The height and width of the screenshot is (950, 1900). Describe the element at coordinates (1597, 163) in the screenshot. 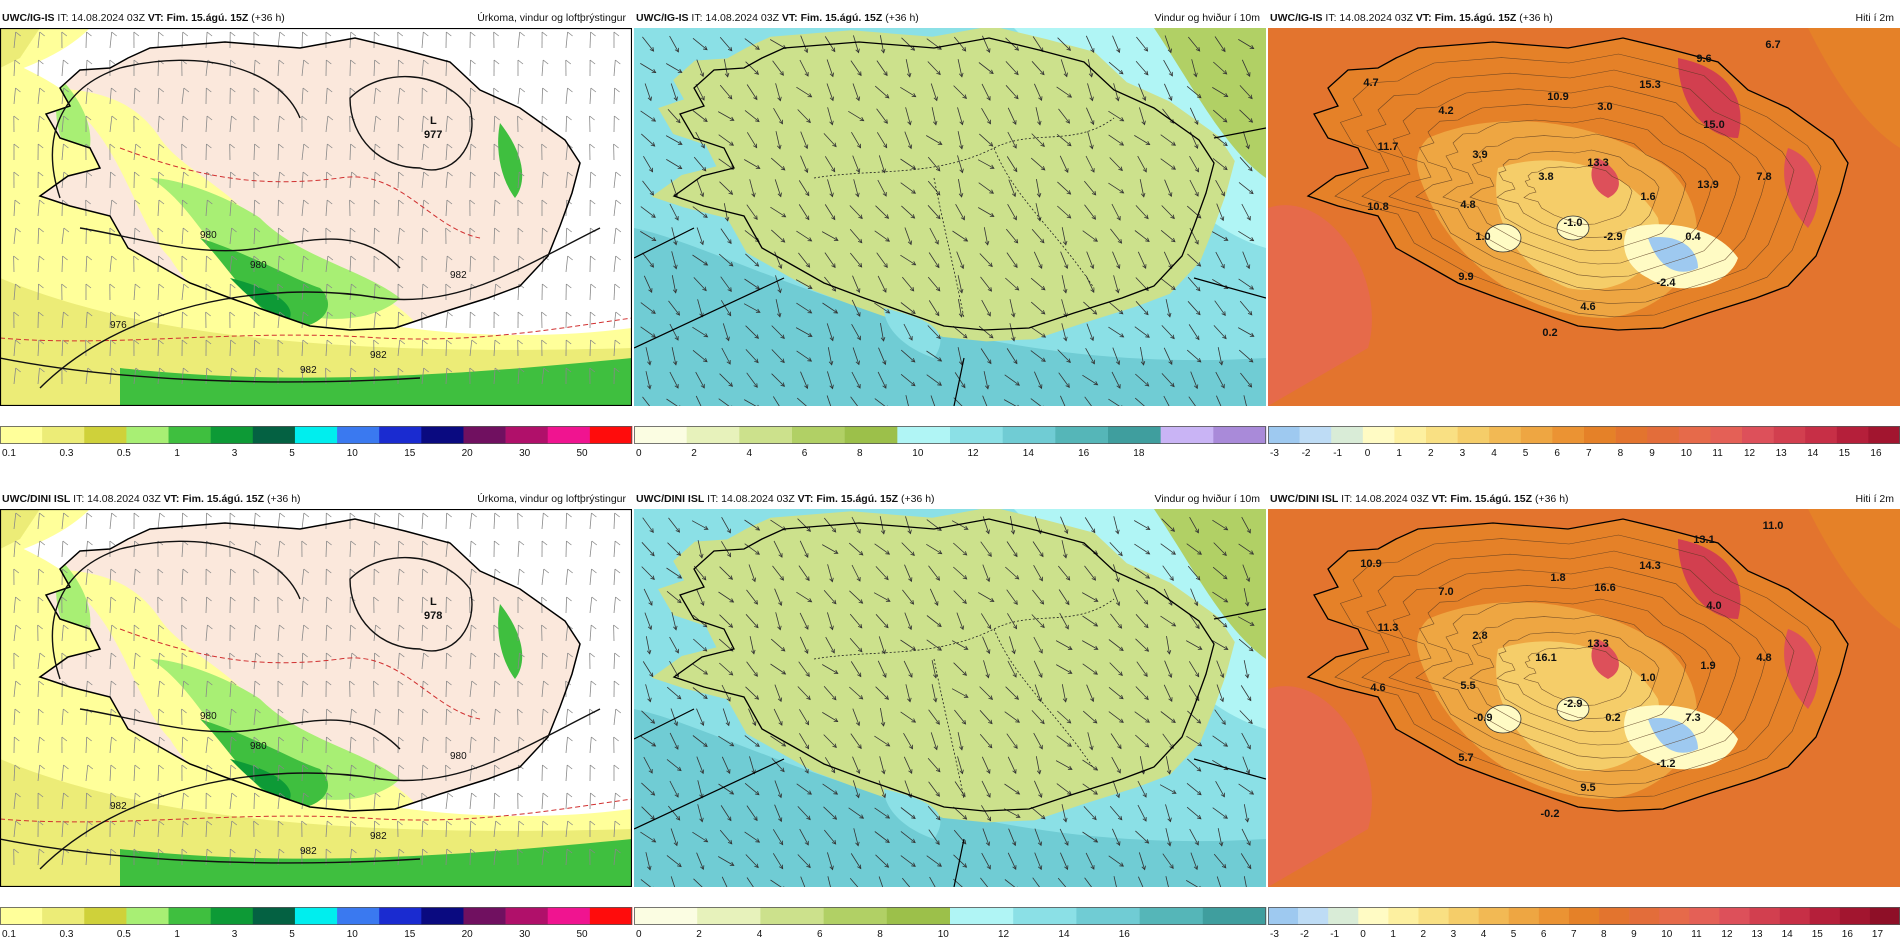

I see `temperature-label: 13.3` at that location.